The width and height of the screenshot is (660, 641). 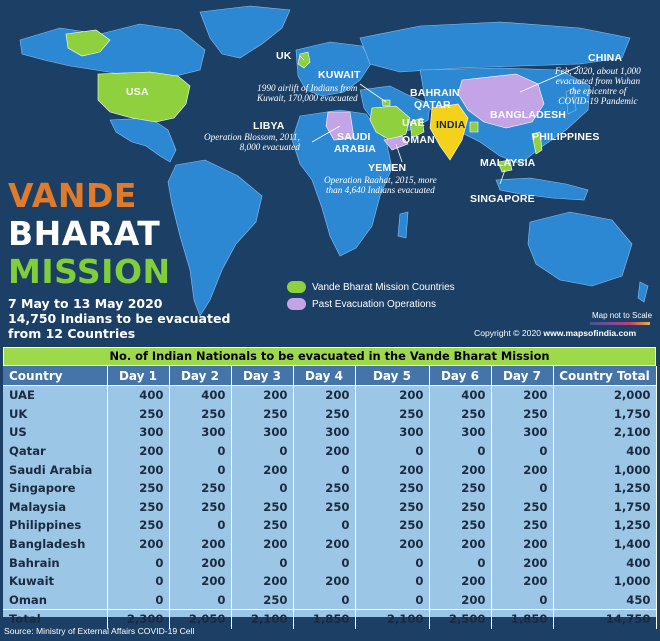 What do you see at coordinates (138, 619) in the screenshot?
I see `value-cell: 2,300` at bounding box center [138, 619].